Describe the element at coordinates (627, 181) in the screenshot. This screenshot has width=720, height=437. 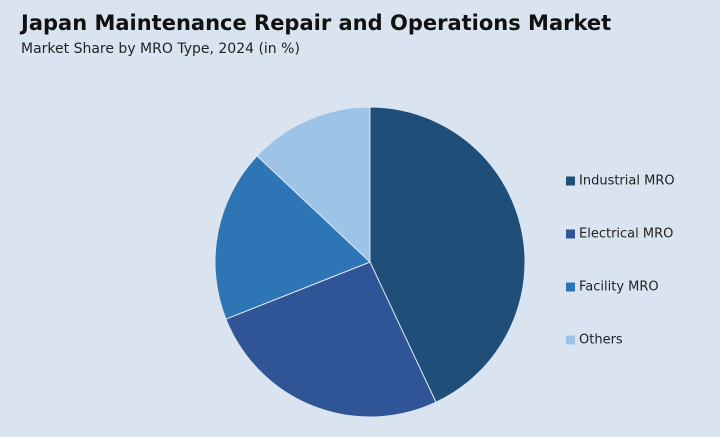
I see `legend-label: Industrial MRO` at that location.